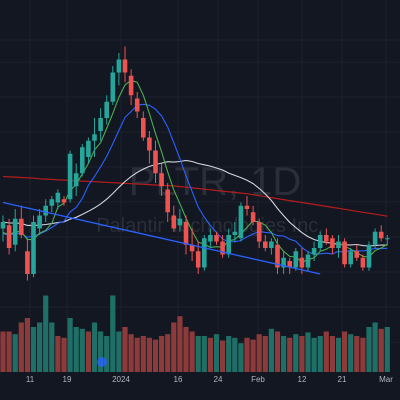 The width and height of the screenshot is (400, 400). I want to click on x-tick-label: 2024, so click(121, 379).